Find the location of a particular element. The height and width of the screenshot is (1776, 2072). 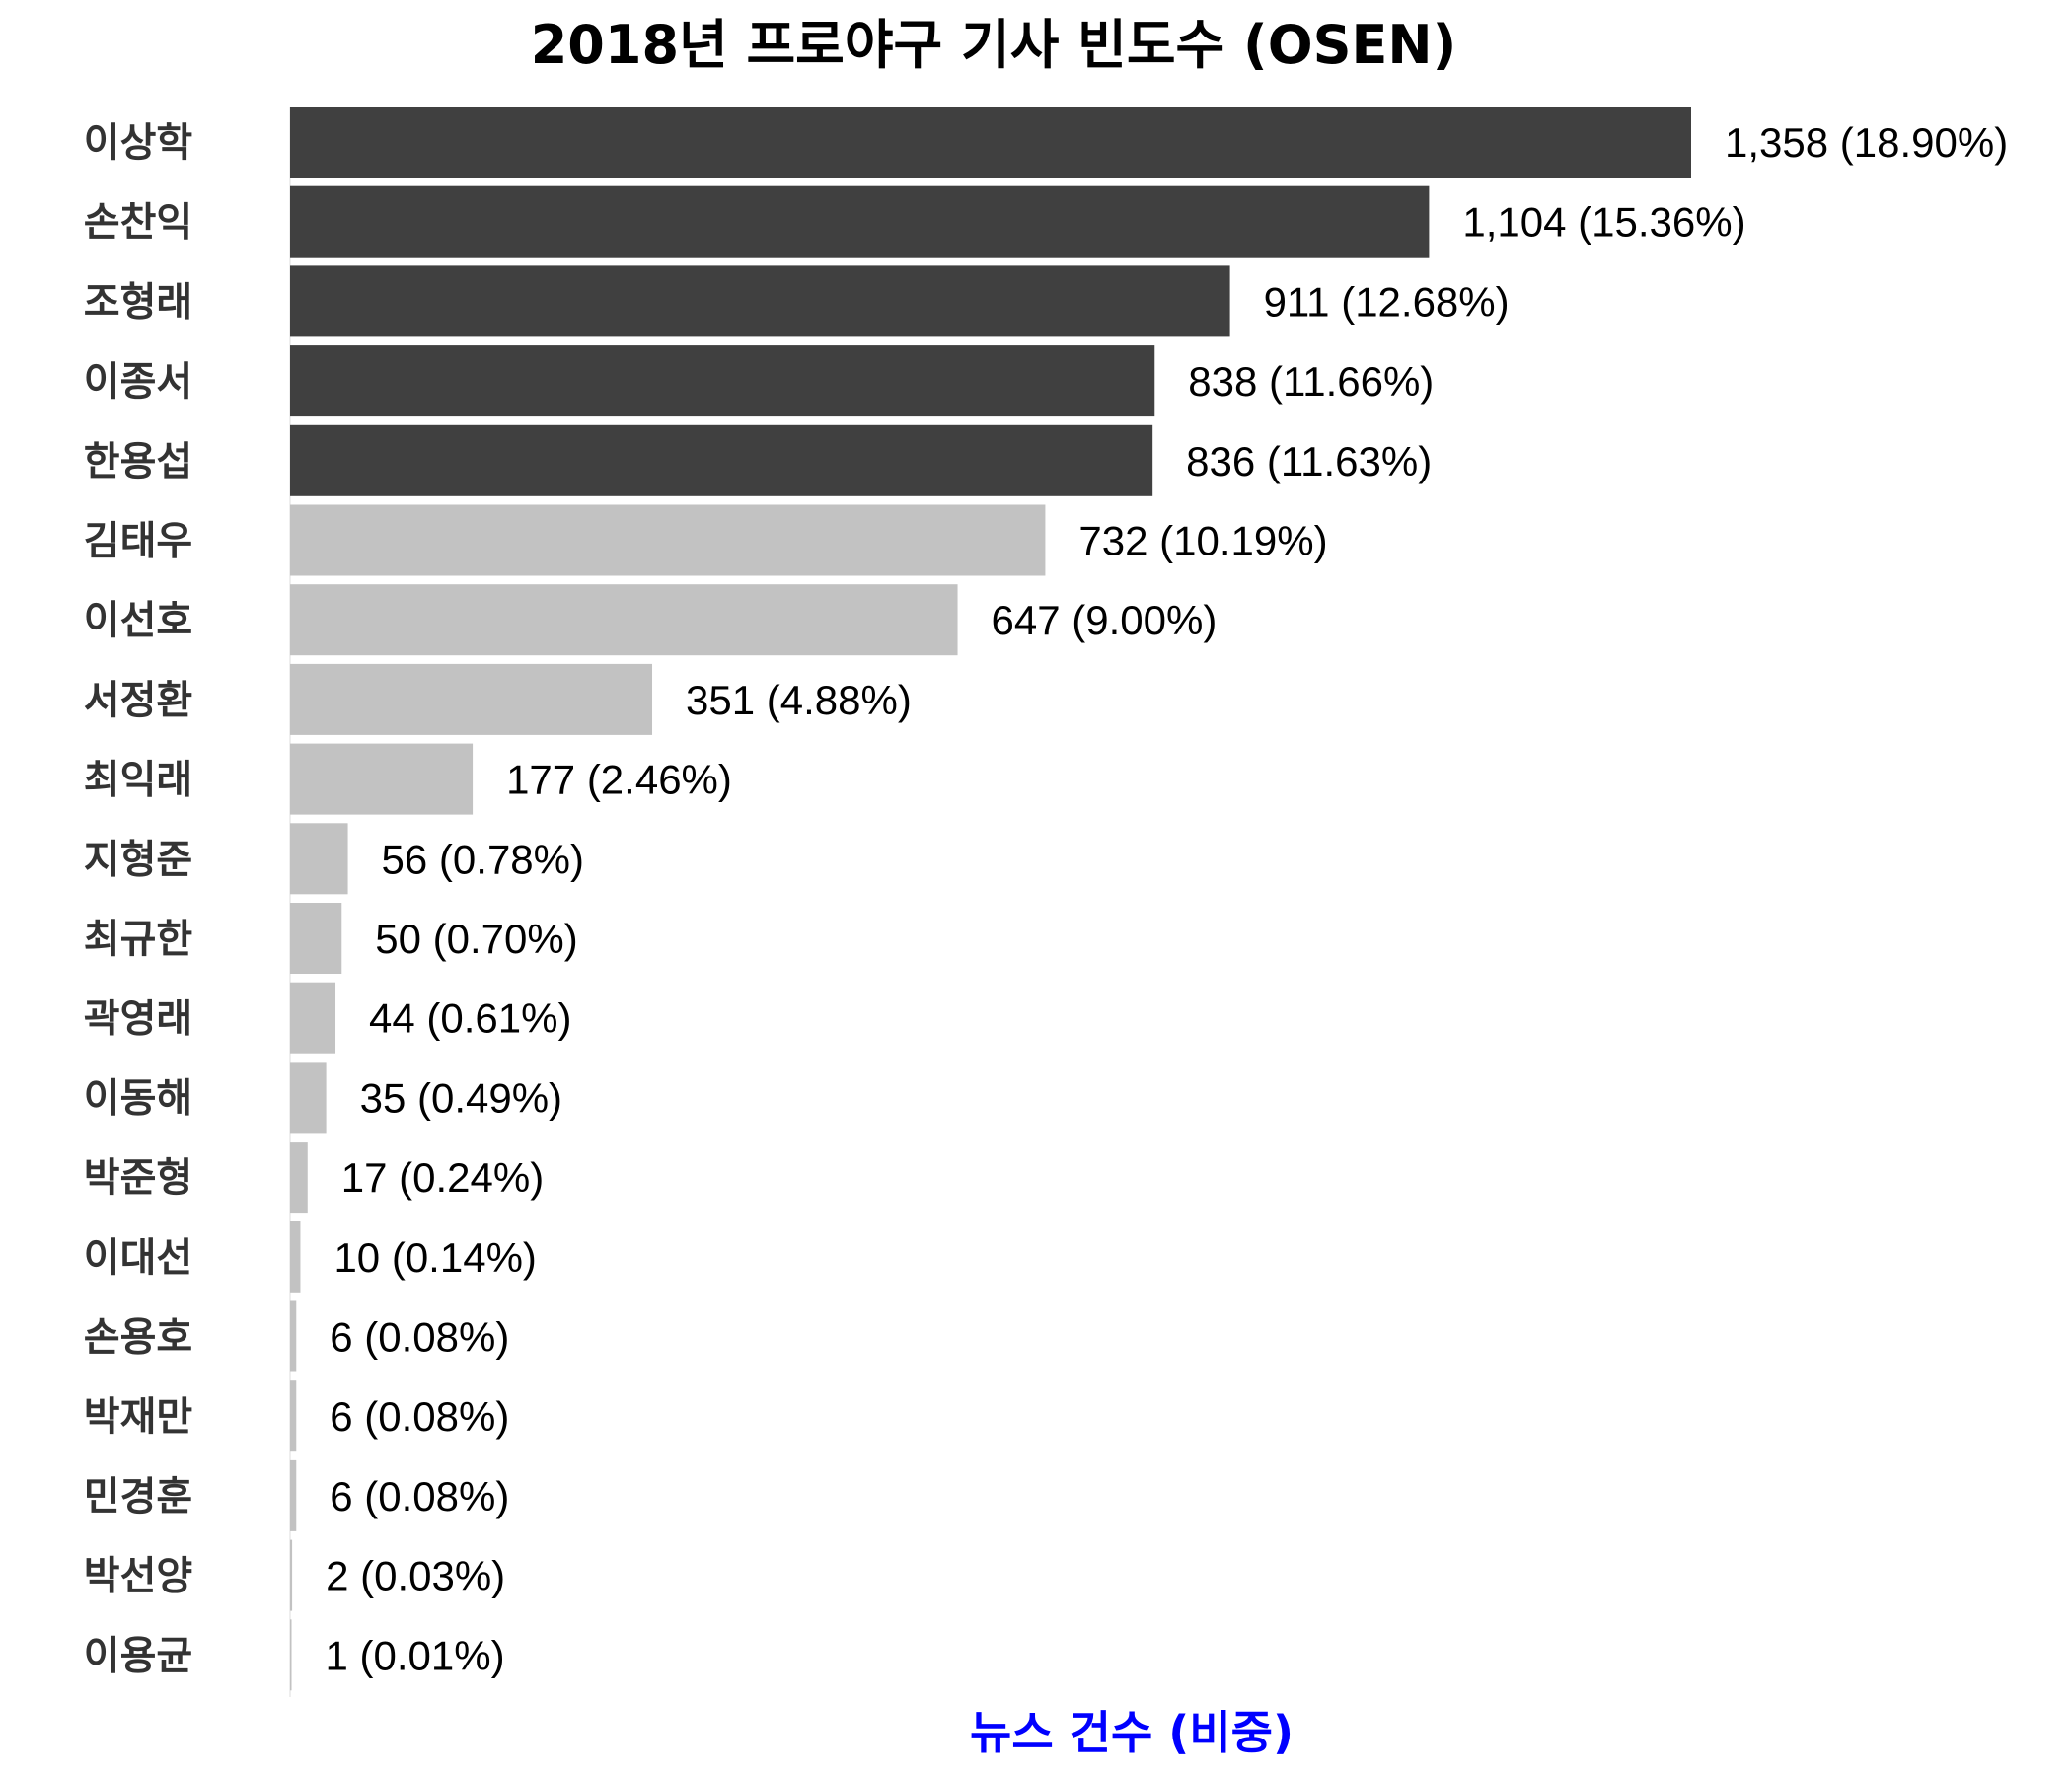

category-label: 이종서 is located at coordinates (138, 382).